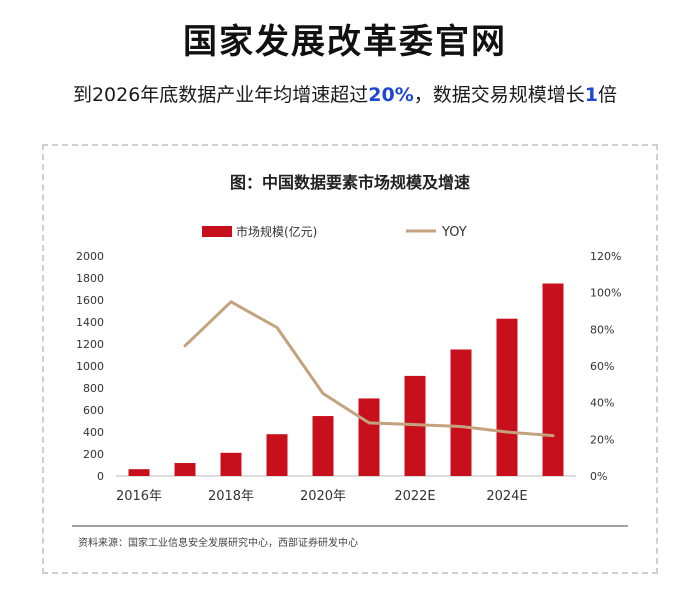  I want to click on subtitle-highlight-multiple: 1, so click(591, 95).